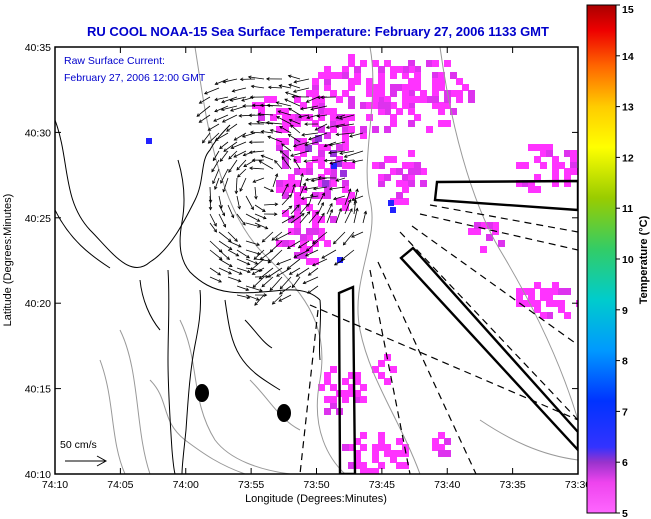 Image resolution: width=651 pixels, height=519 pixels. What do you see at coordinates (625, 412) in the screenshot?
I see `colorbar-tick-label: 7` at bounding box center [625, 412].